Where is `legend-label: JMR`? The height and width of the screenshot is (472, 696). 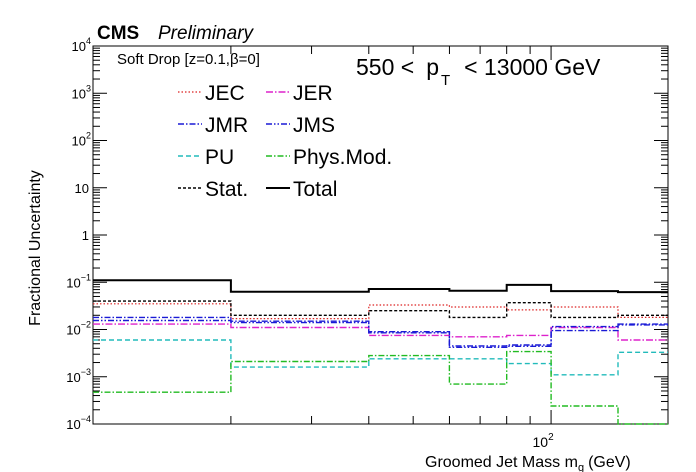
legend-label: JMR is located at coordinates (226, 125).